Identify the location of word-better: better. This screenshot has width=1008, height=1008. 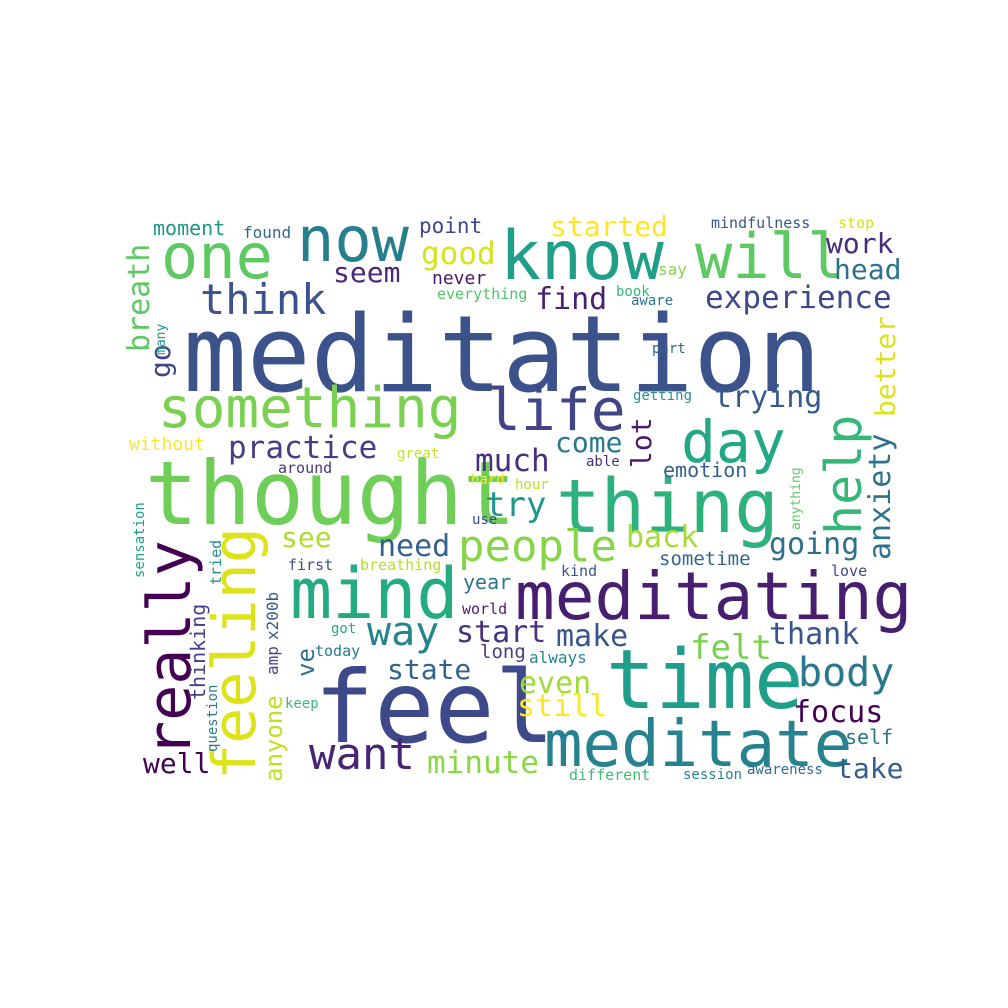
(885, 366).